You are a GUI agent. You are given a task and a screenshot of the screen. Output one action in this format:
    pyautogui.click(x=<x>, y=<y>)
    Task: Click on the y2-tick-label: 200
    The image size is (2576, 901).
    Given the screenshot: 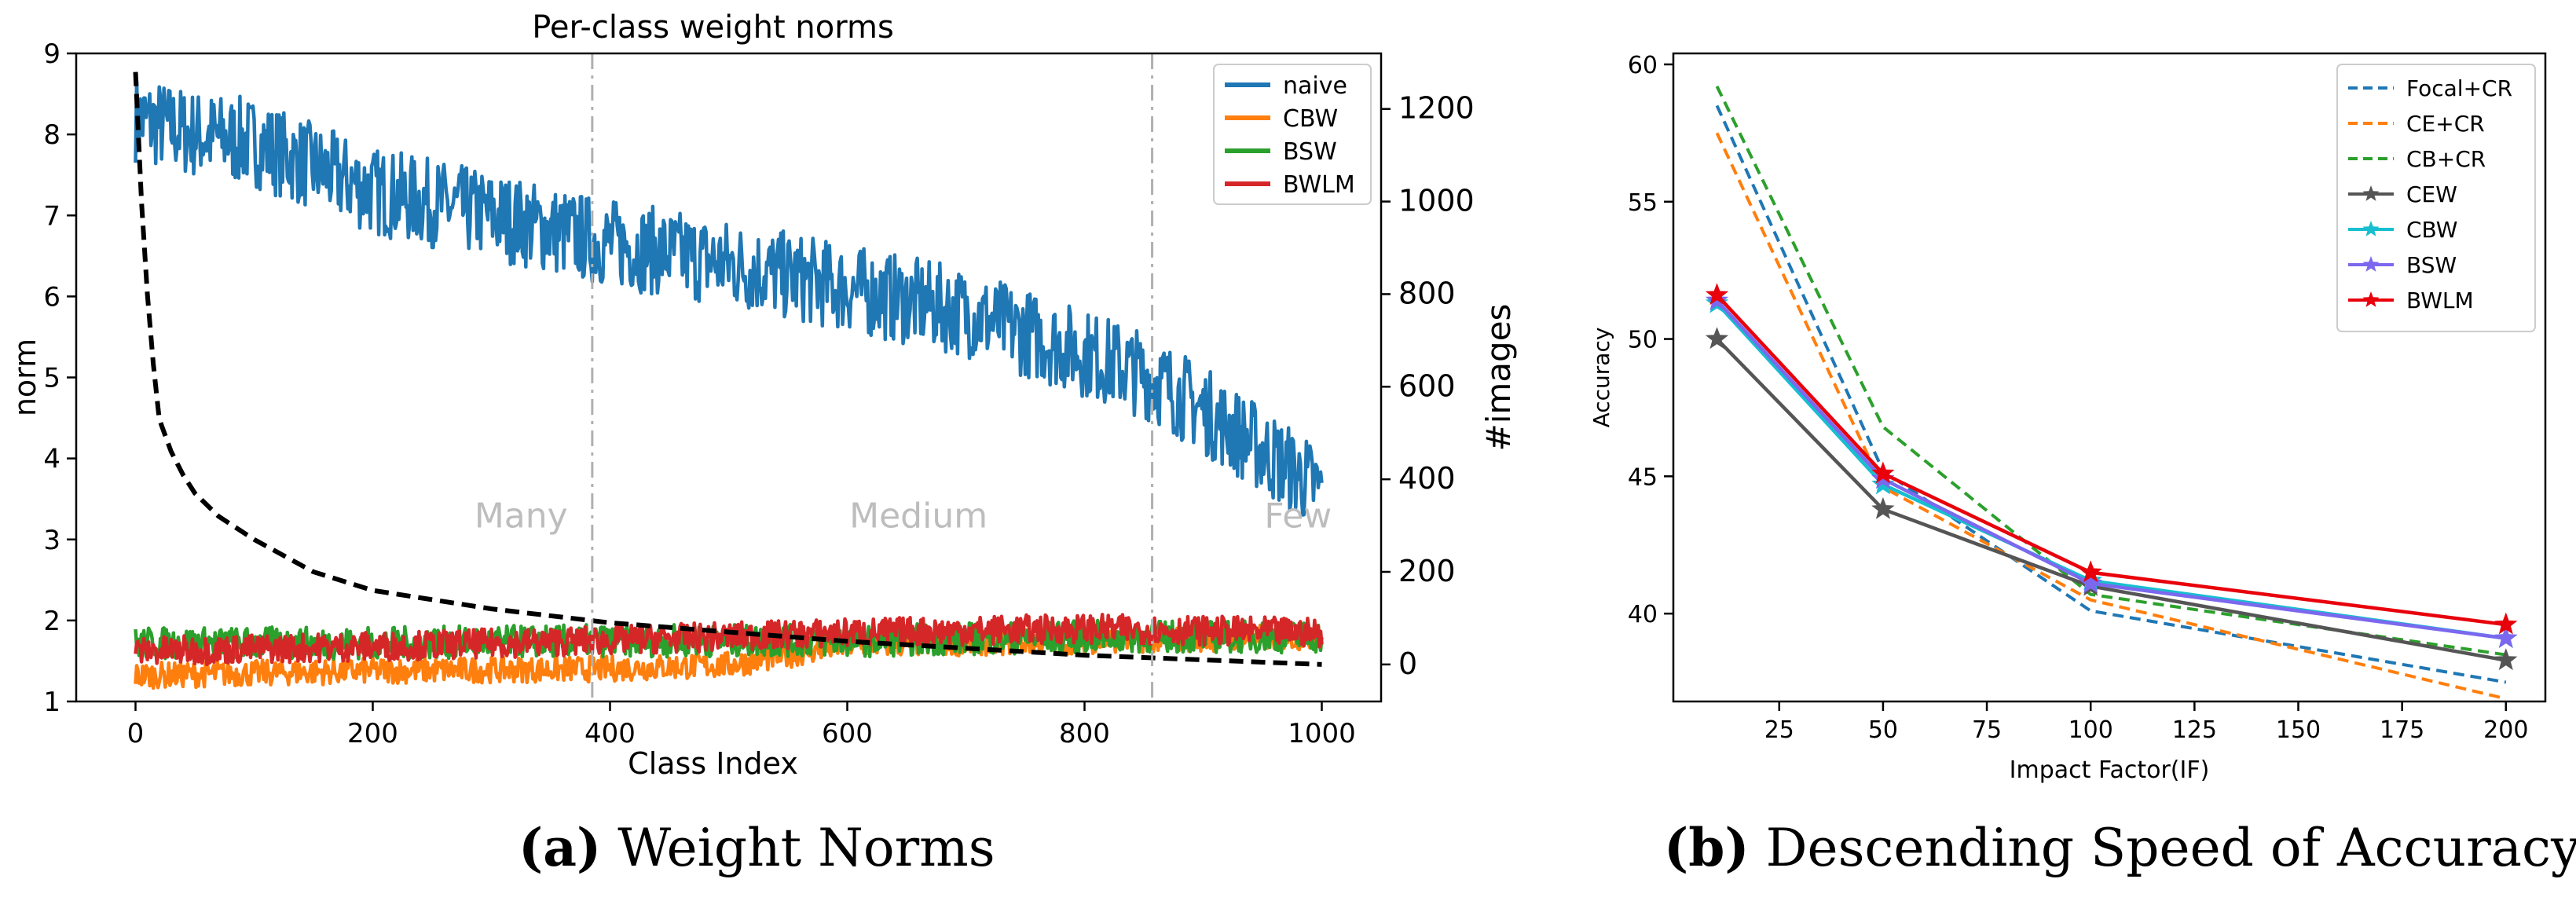 What is the action you would take?
    pyautogui.click(x=1427, y=571)
    